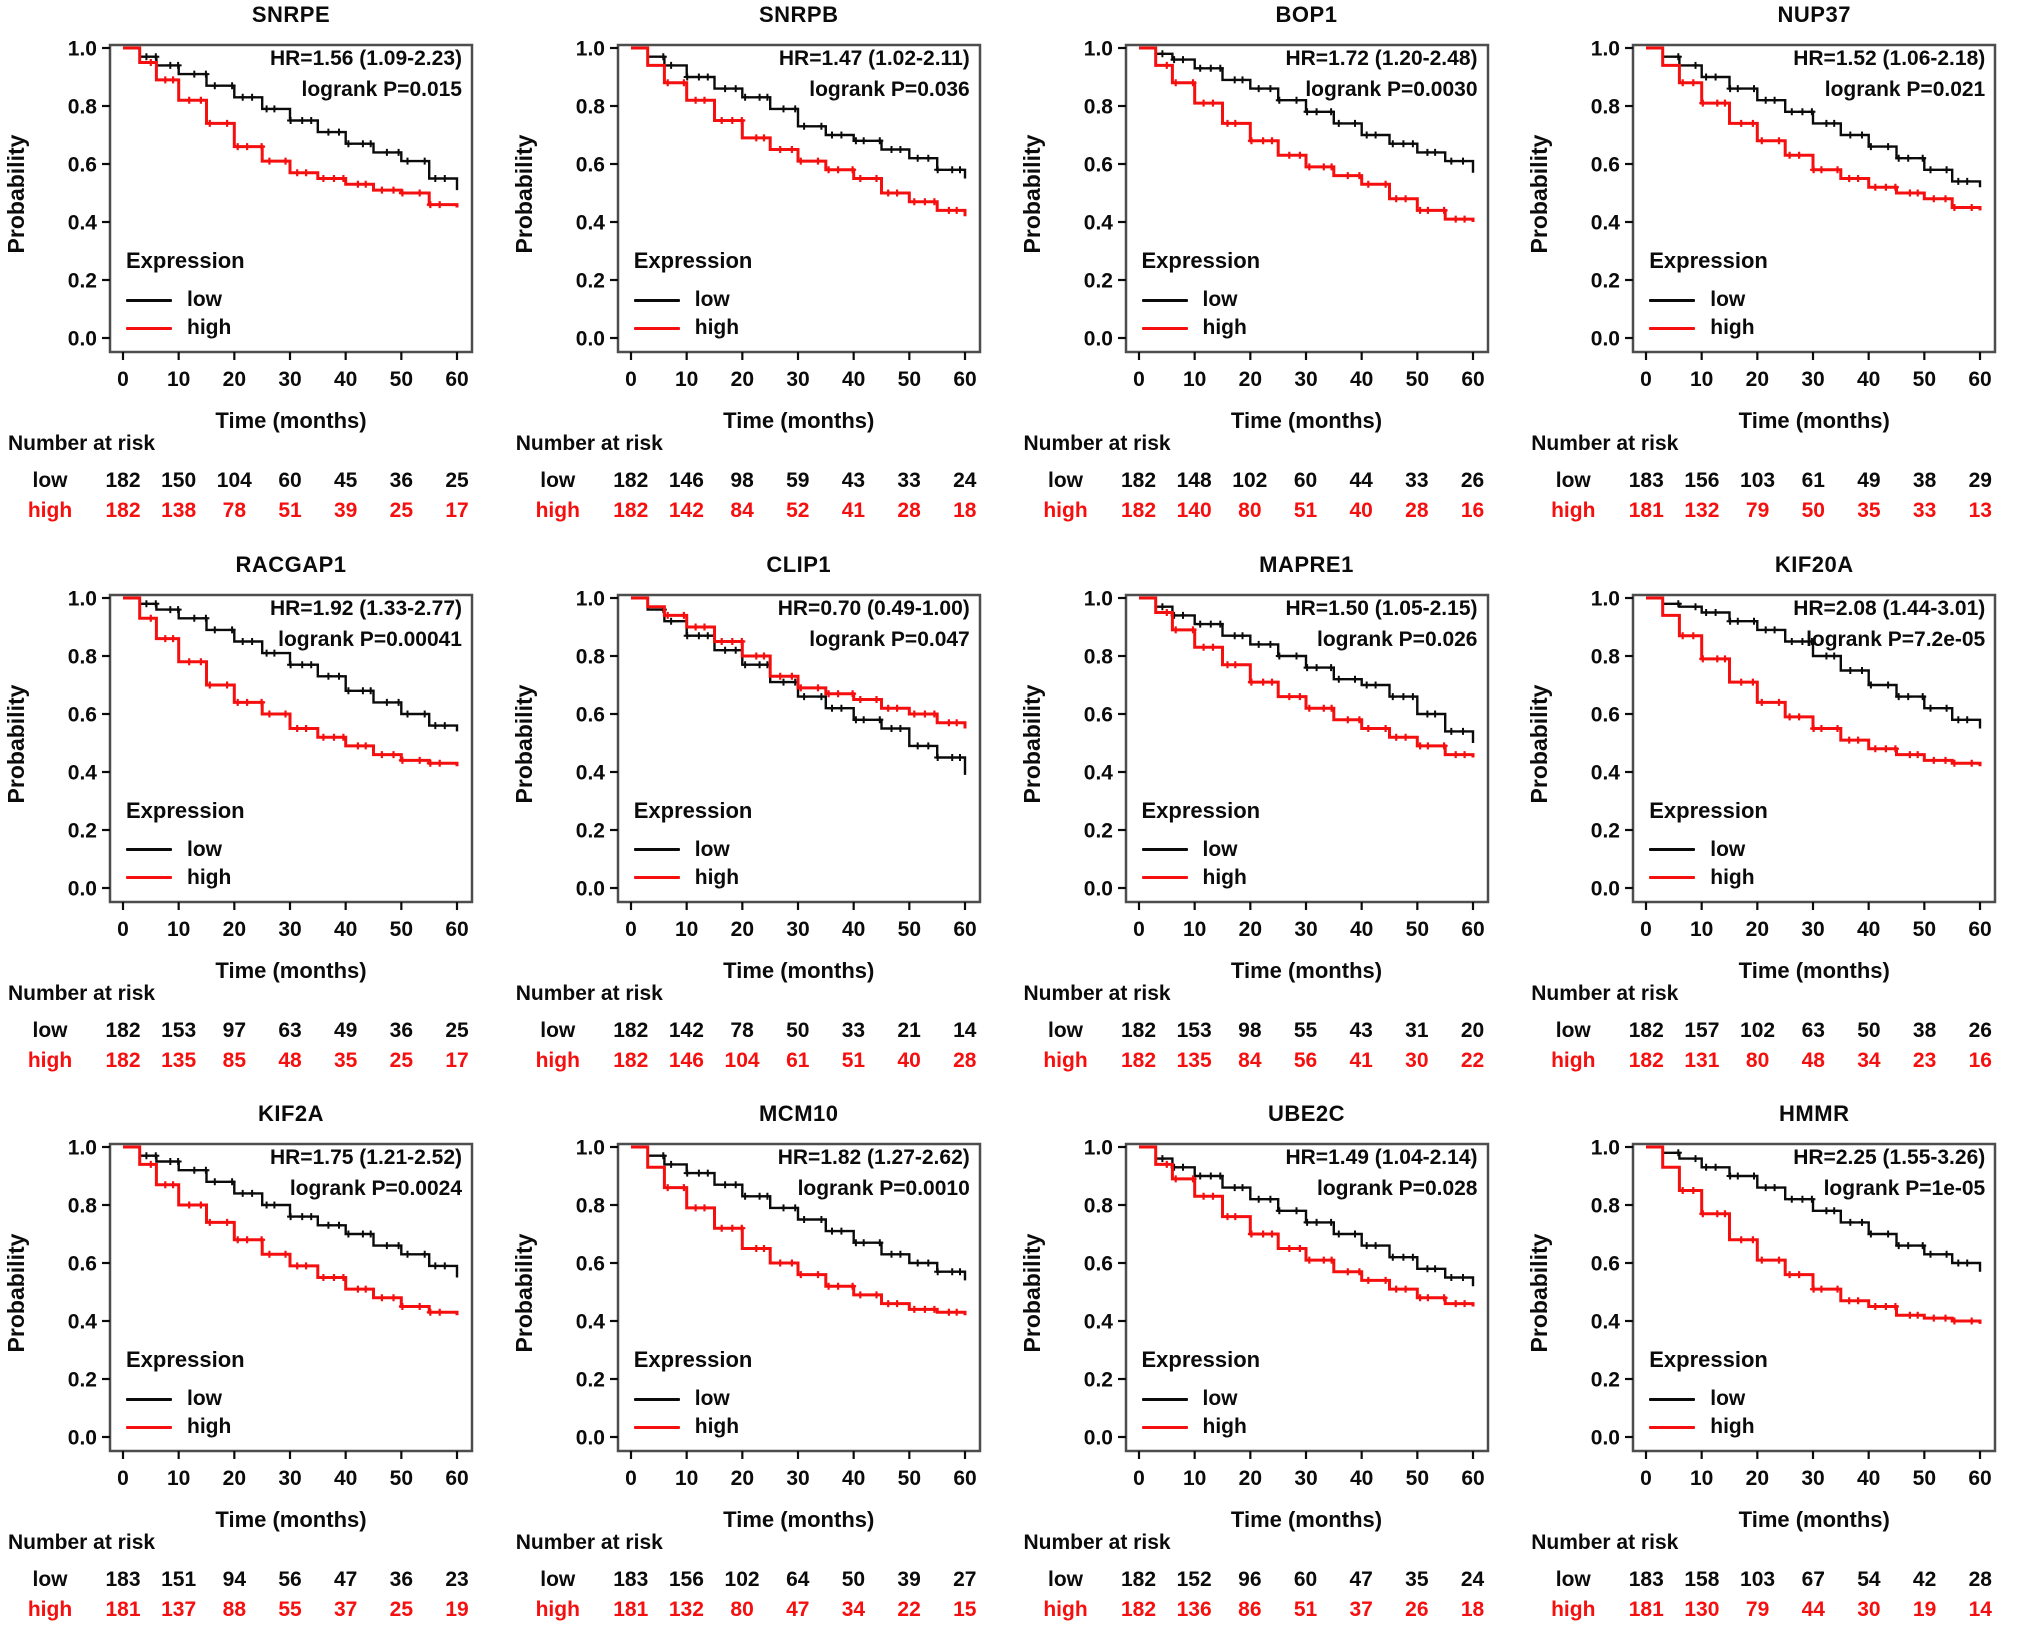  Describe the element at coordinates (291, 14) in the screenshot. I see `panel-title: SNRPE` at that location.